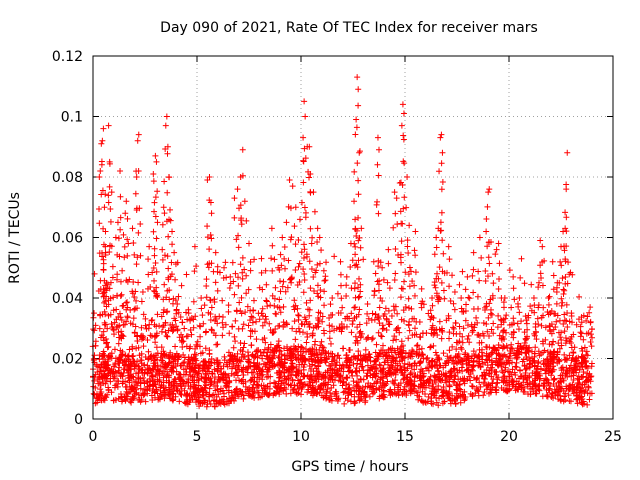  What do you see at coordinates (67, 299) in the screenshot?
I see `y-tick-label: 0.04` at bounding box center [67, 299].